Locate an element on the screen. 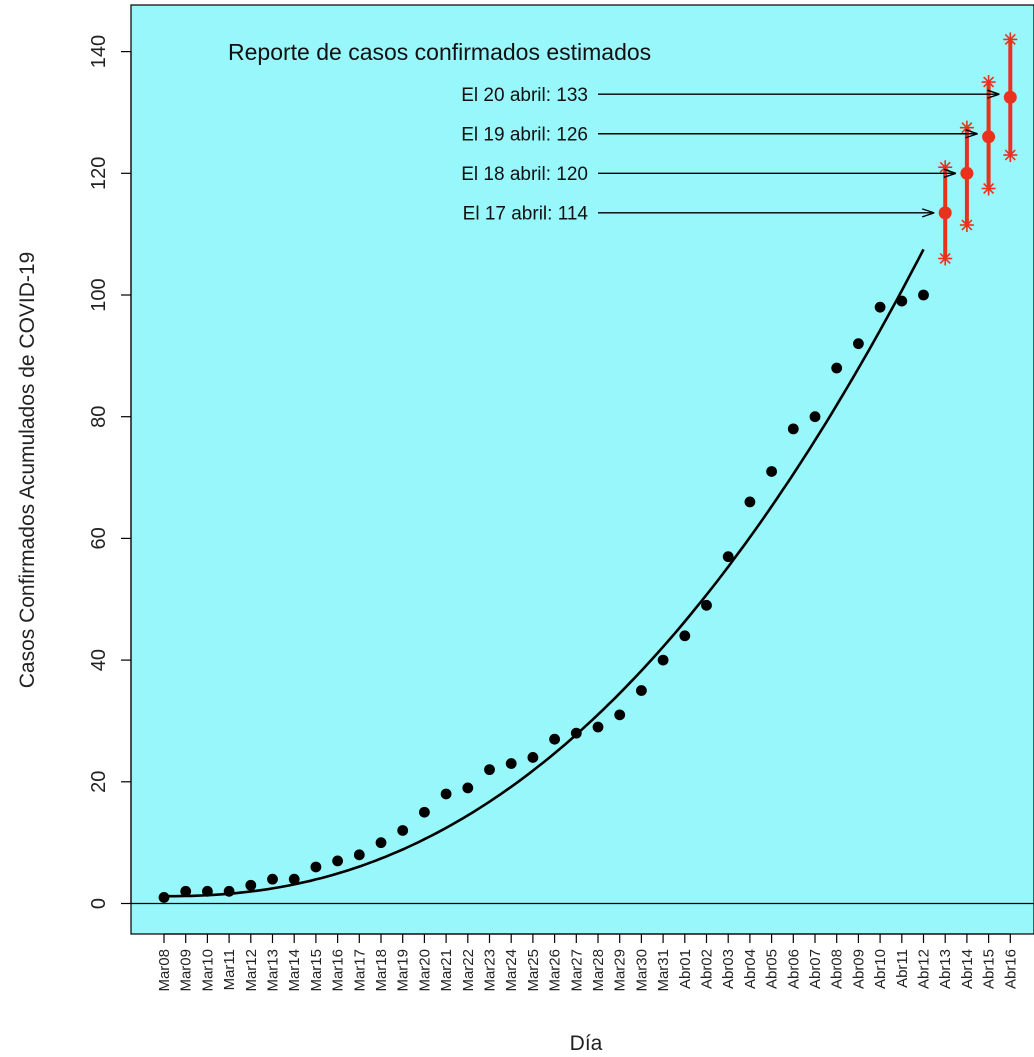 This screenshot has height=1057, width=1034. x-axis-title: Día is located at coordinates (586, 1043).